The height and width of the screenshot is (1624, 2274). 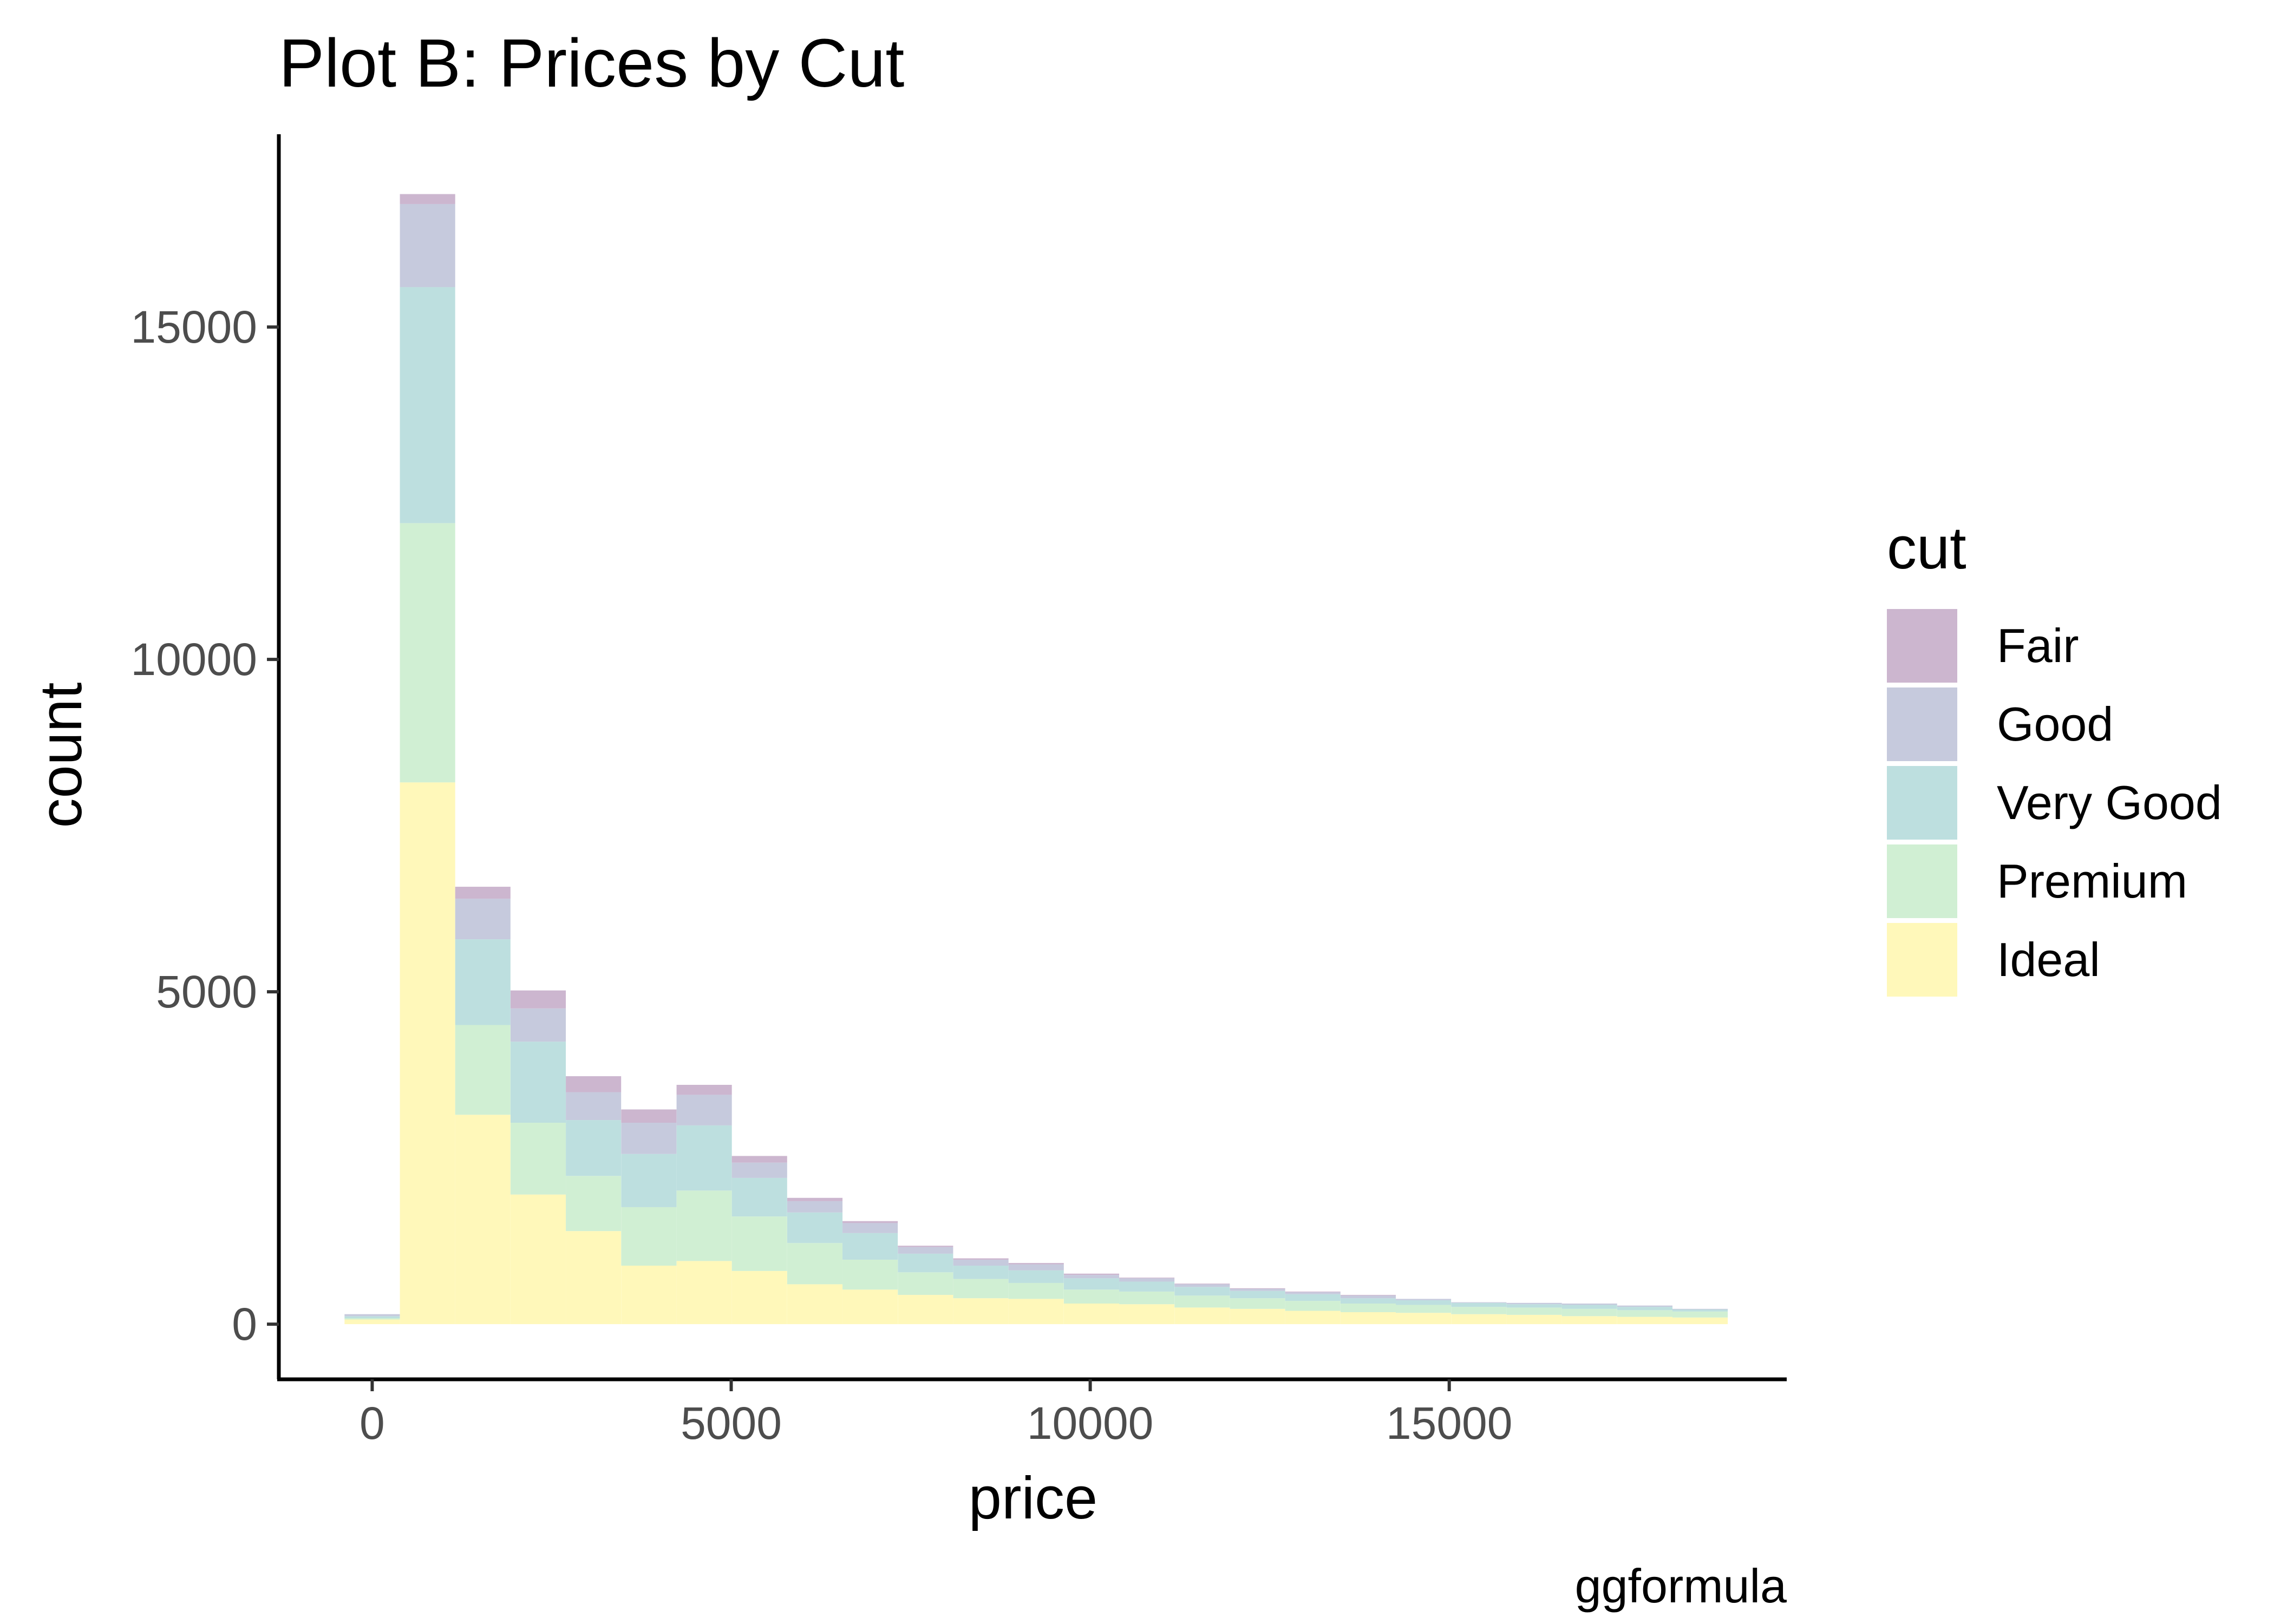 What do you see at coordinates (2049, 959) in the screenshot?
I see `legend-label-ideal: Ideal` at bounding box center [2049, 959].